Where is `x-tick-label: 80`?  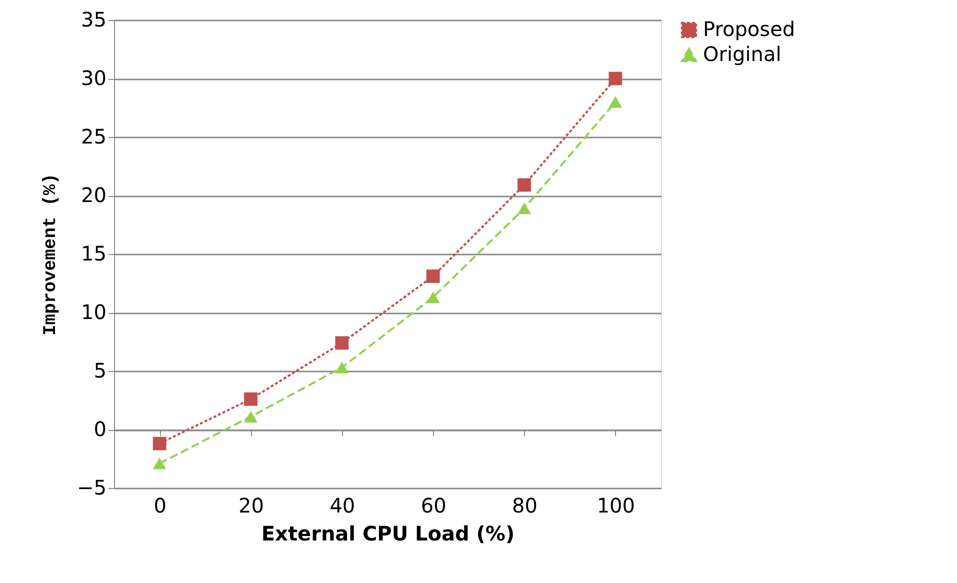 x-tick-label: 80 is located at coordinates (525, 506).